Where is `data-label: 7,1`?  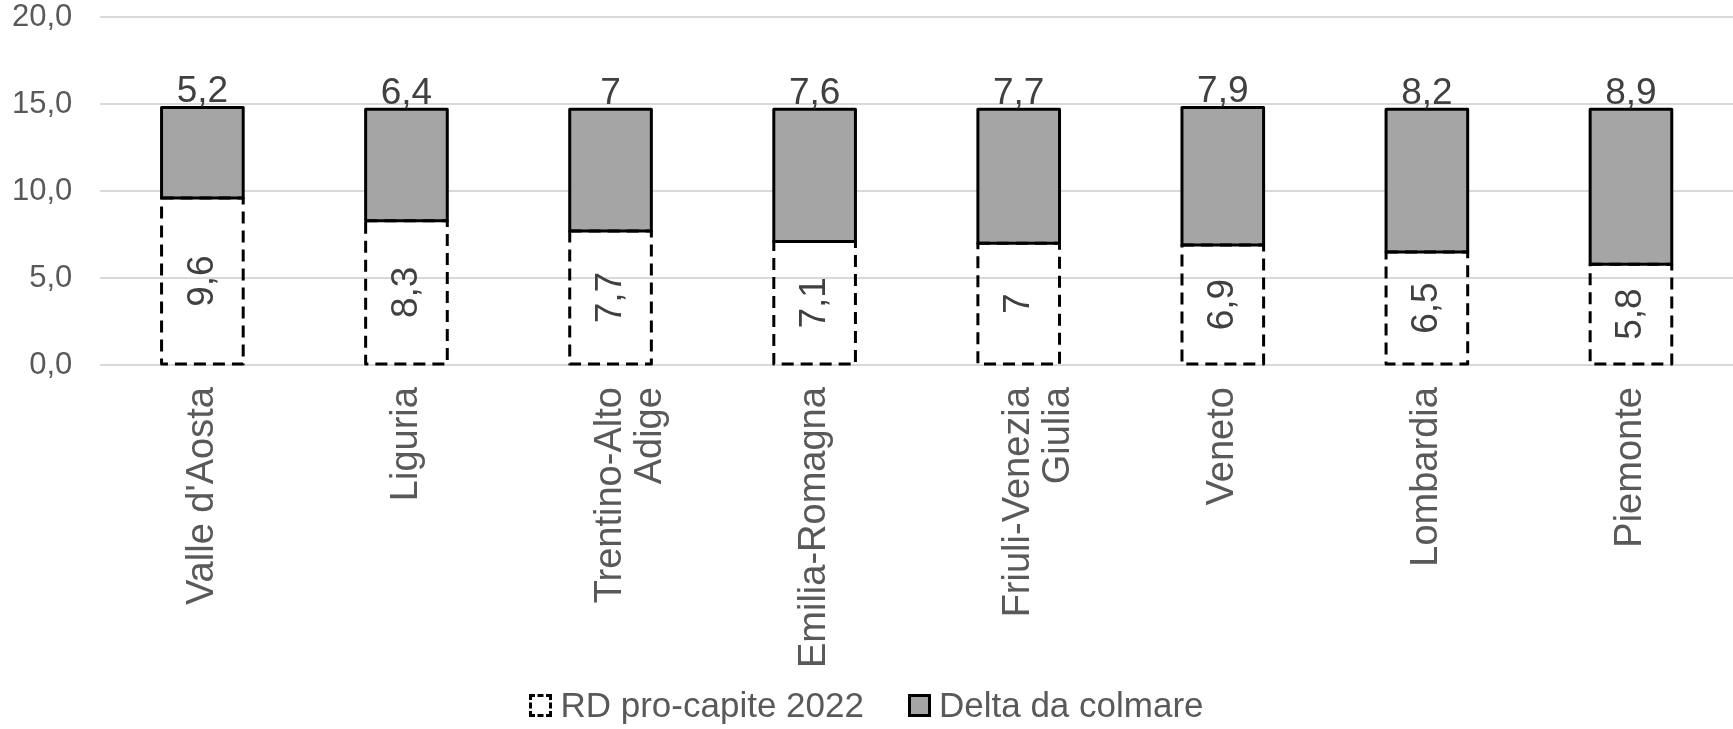
data-label: 7,1 is located at coordinates (812, 303).